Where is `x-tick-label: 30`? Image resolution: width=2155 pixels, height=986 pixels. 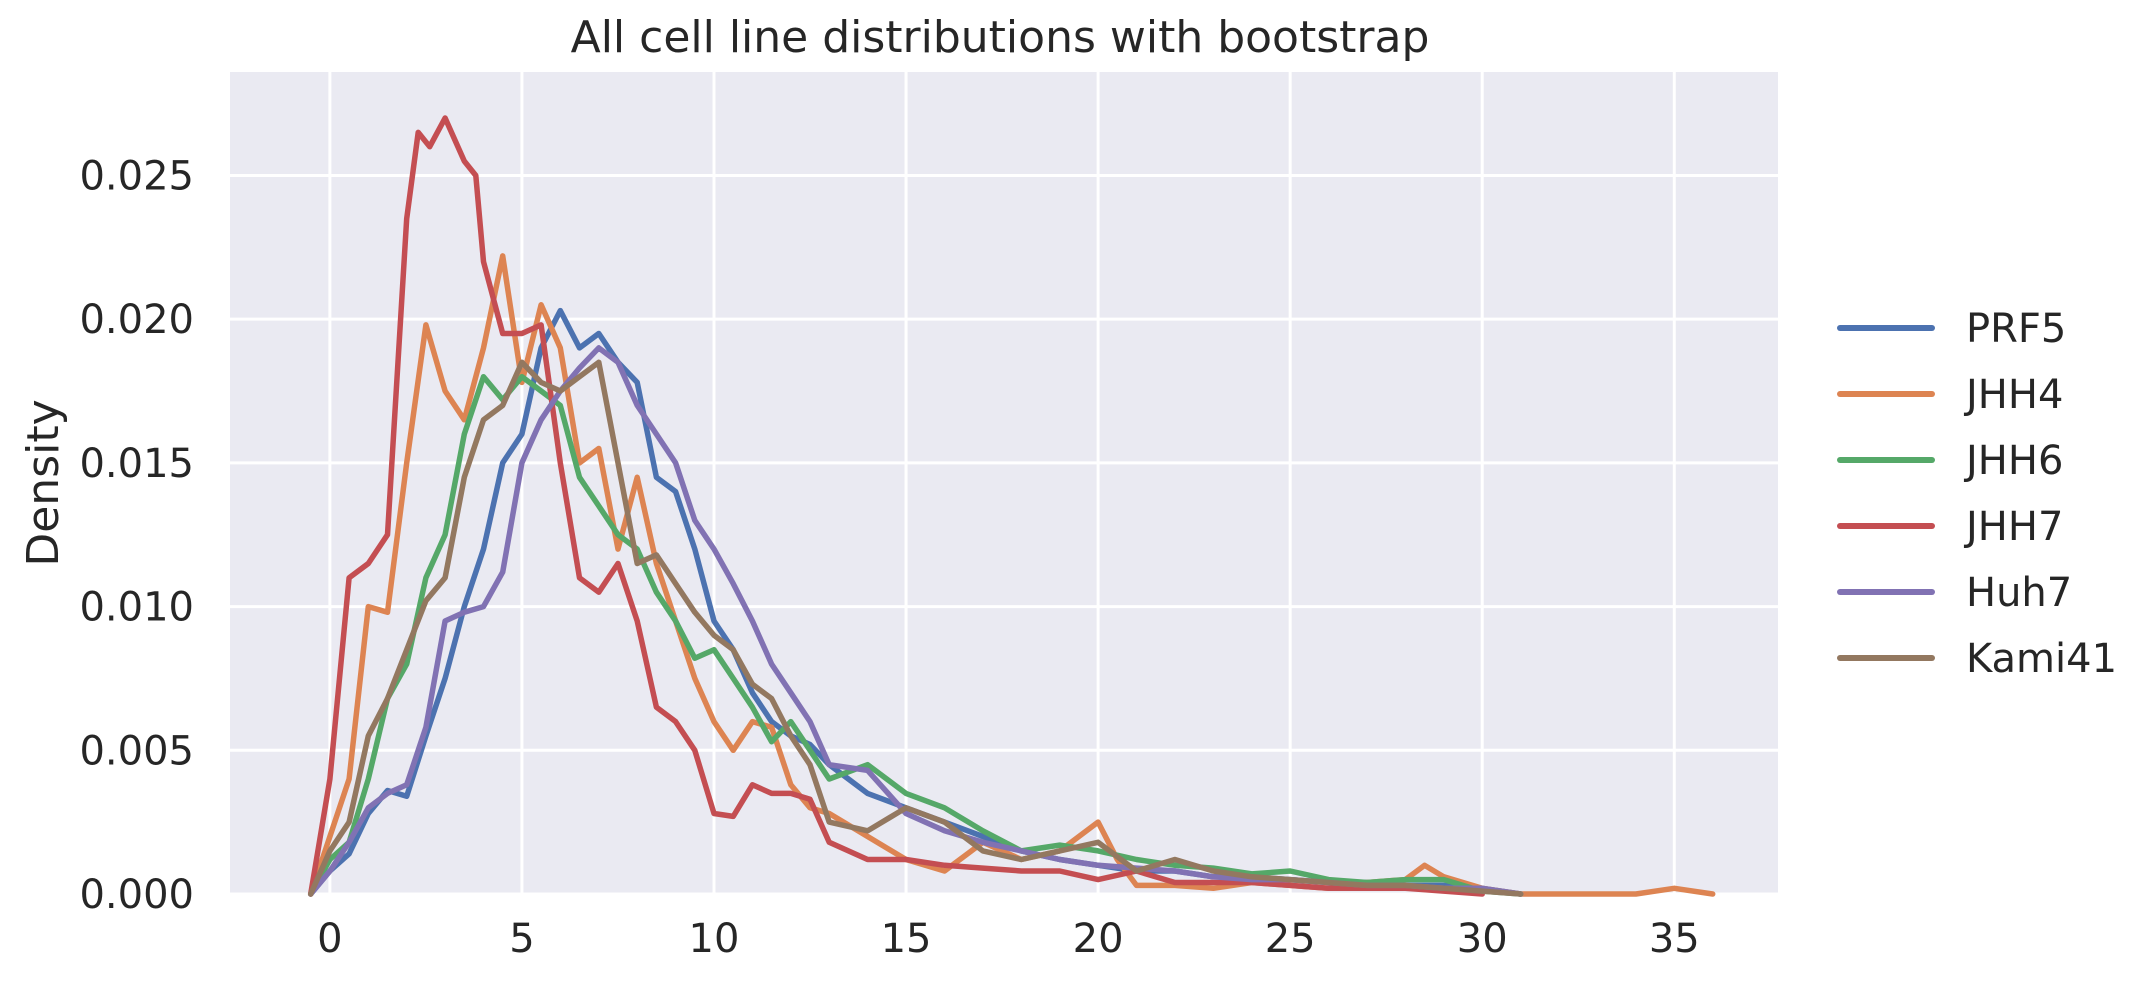 x-tick-label: 30 is located at coordinates (1482, 939).